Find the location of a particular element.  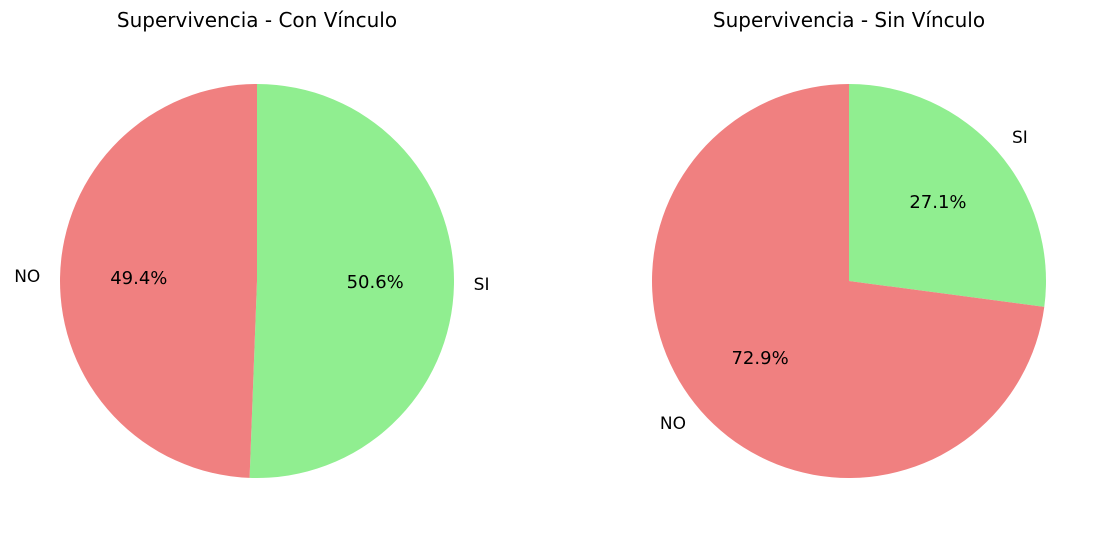

chart-title: Supervivencia - Con Vínculo is located at coordinates (257, 20).